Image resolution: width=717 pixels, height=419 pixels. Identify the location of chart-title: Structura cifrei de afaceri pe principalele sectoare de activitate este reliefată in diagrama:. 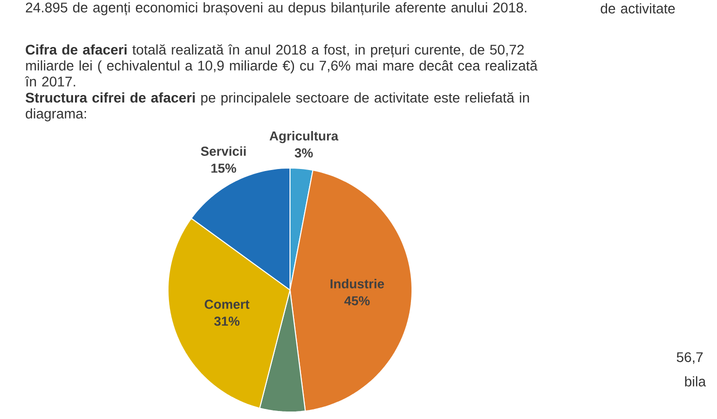
(277, 107).